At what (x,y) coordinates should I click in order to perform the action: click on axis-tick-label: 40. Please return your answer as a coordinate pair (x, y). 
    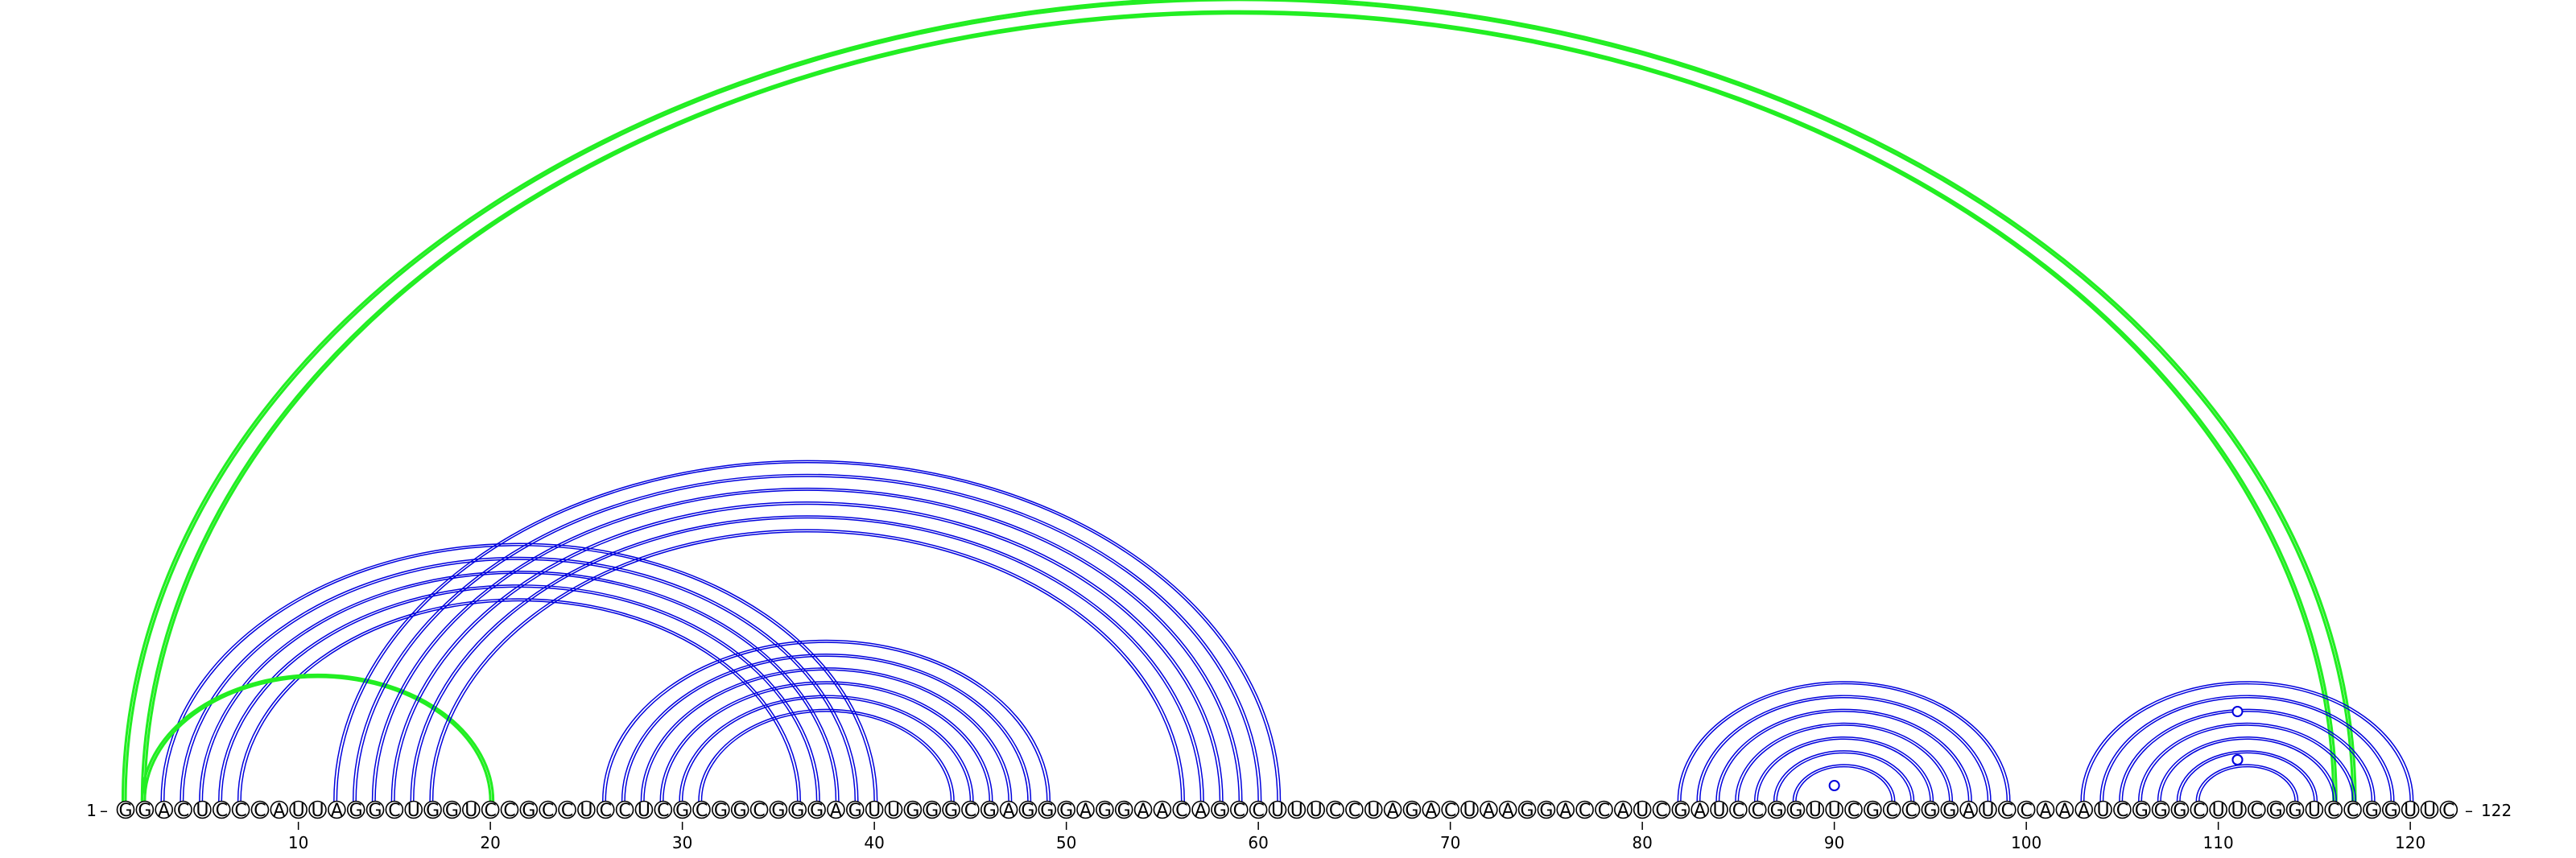
    Looking at the image, I should click on (874, 842).